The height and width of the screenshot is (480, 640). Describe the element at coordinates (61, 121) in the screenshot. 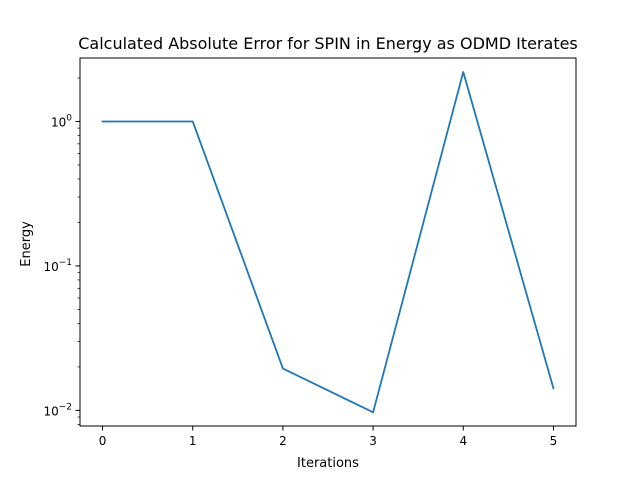

I see `y-tick-label: 10⁰` at that location.